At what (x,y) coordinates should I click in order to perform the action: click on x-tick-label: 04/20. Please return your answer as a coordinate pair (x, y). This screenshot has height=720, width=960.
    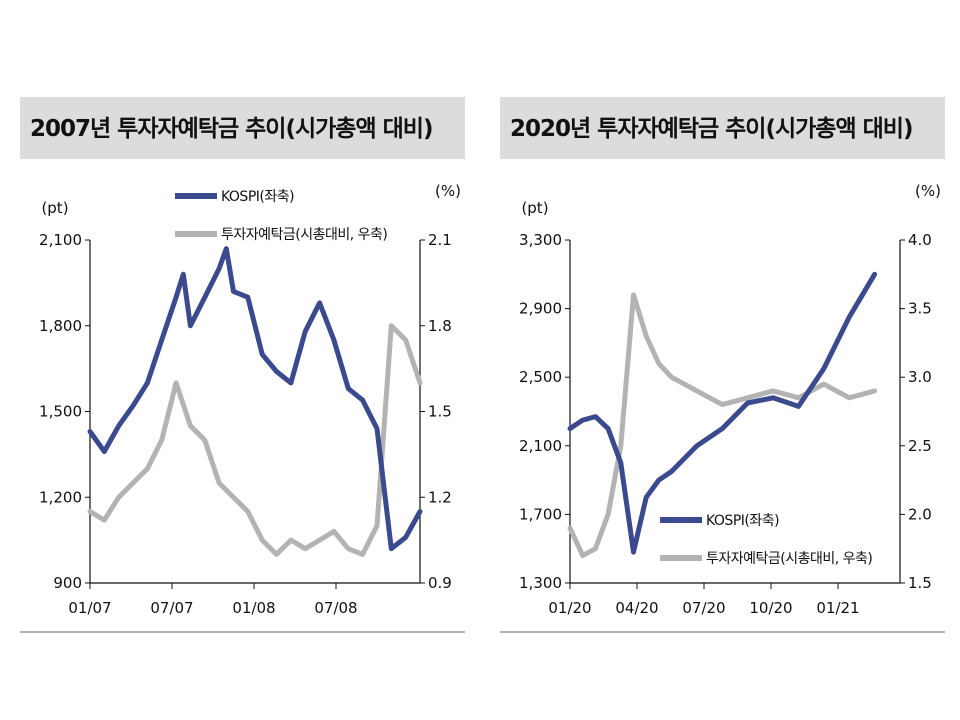
    Looking at the image, I should click on (636, 608).